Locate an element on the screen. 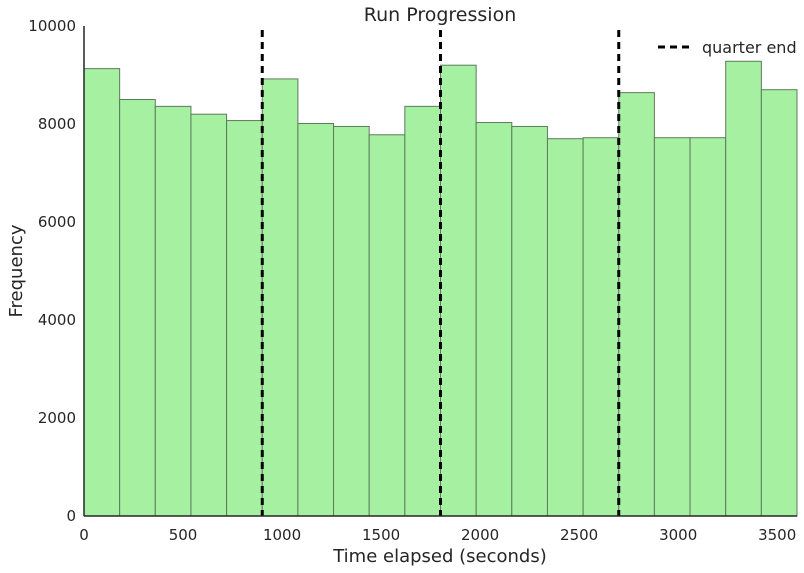 The image size is (804, 573). x-tick-label: 2000 is located at coordinates (480, 535).